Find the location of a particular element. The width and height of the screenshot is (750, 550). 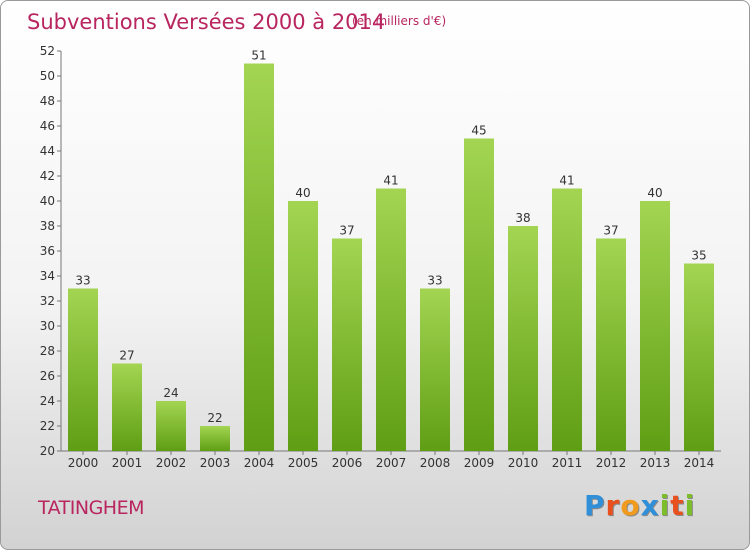

y-tick-label: 36 is located at coordinates (47, 251).